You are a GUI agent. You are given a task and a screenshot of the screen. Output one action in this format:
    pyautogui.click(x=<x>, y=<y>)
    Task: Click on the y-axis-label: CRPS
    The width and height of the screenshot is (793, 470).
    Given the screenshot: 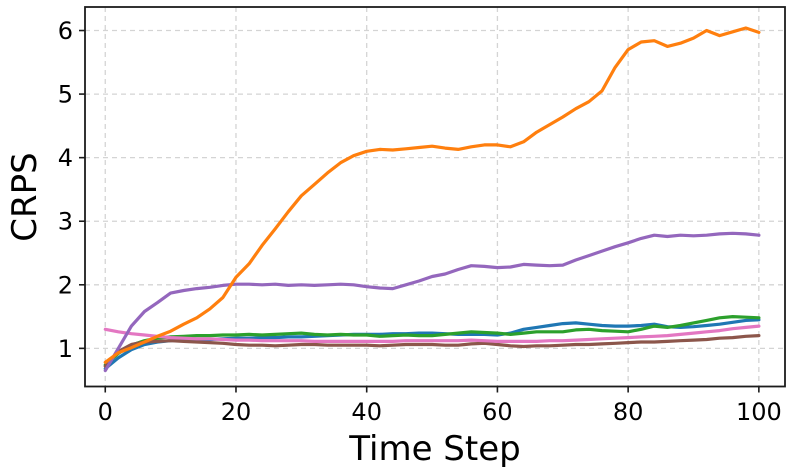 What is the action you would take?
    pyautogui.click(x=25, y=196)
    